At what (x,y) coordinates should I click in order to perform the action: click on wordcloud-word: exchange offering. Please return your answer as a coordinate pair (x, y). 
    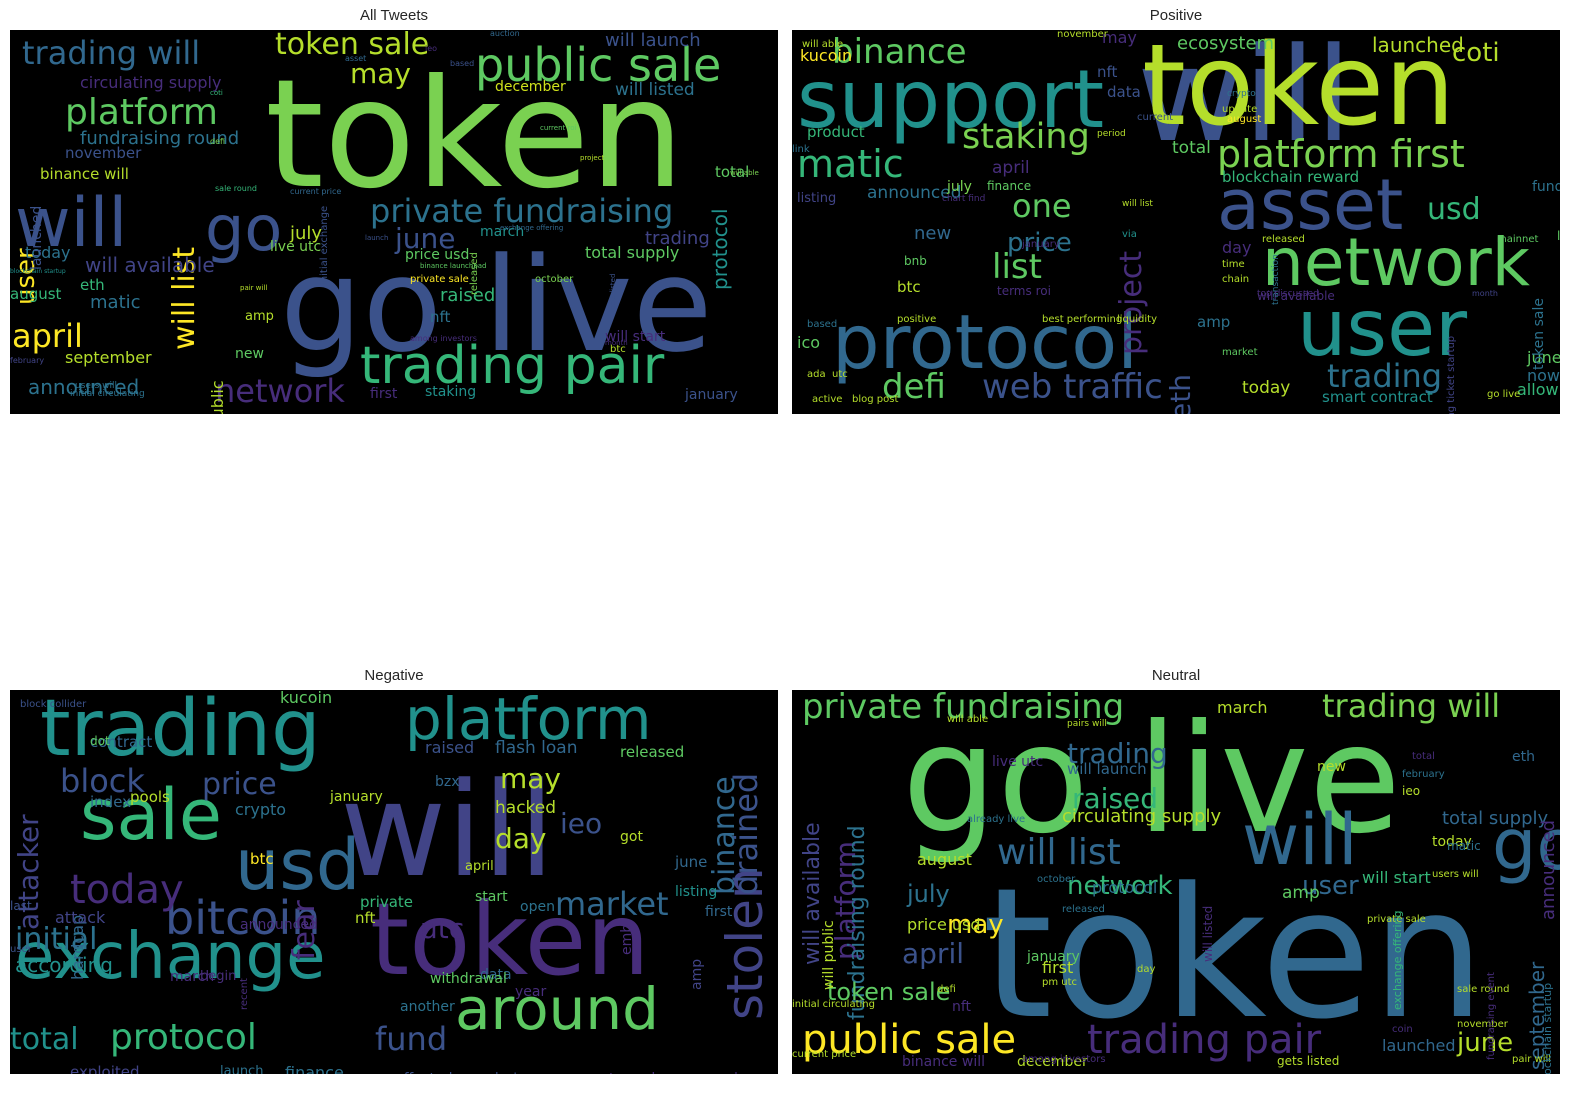
    Looking at the image, I should click on (532, 228).